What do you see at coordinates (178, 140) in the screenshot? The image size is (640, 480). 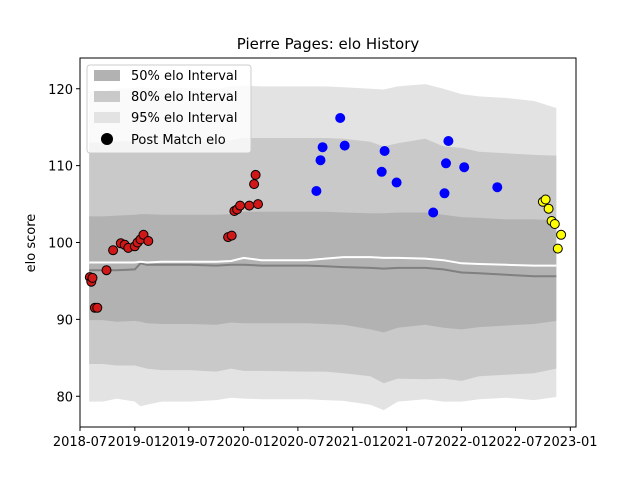 I see `legend-label-post-match: Post Match elo` at bounding box center [178, 140].